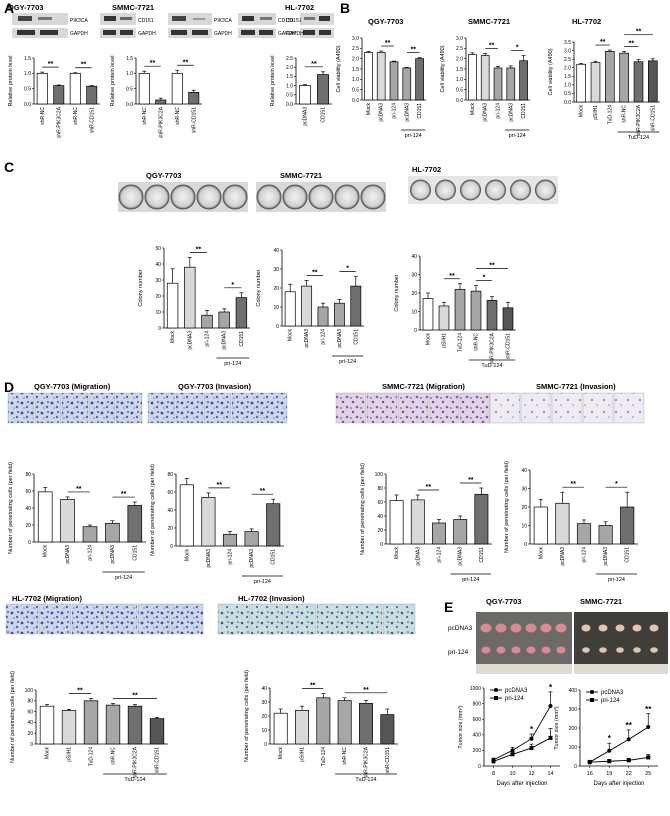 The image size is (670, 816). Describe the element at coordinates (609, 774) in the screenshot. I see `x-tick-label: 19` at that location.